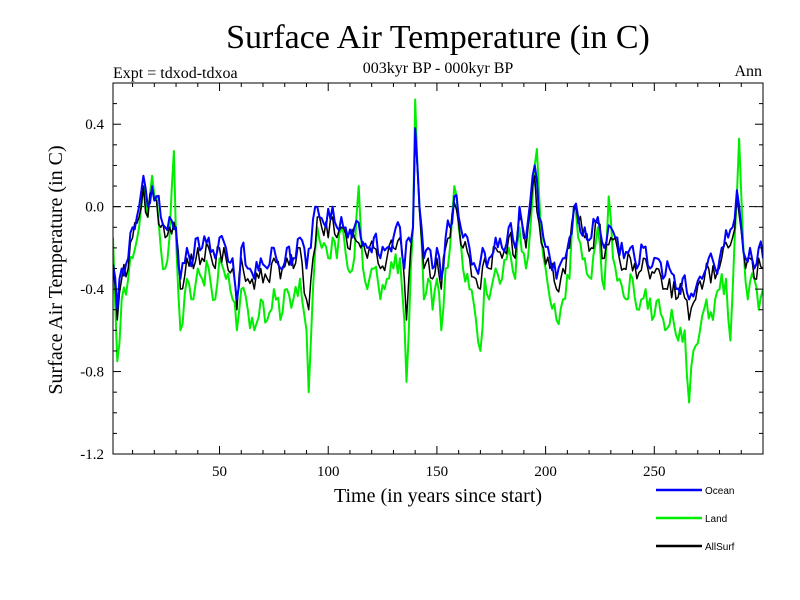 Image resolution: width=800 pixels, height=600 pixels. What do you see at coordinates (695, 519) in the screenshot?
I see `legend: Ocean Land AllSurf` at bounding box center [695, 519].